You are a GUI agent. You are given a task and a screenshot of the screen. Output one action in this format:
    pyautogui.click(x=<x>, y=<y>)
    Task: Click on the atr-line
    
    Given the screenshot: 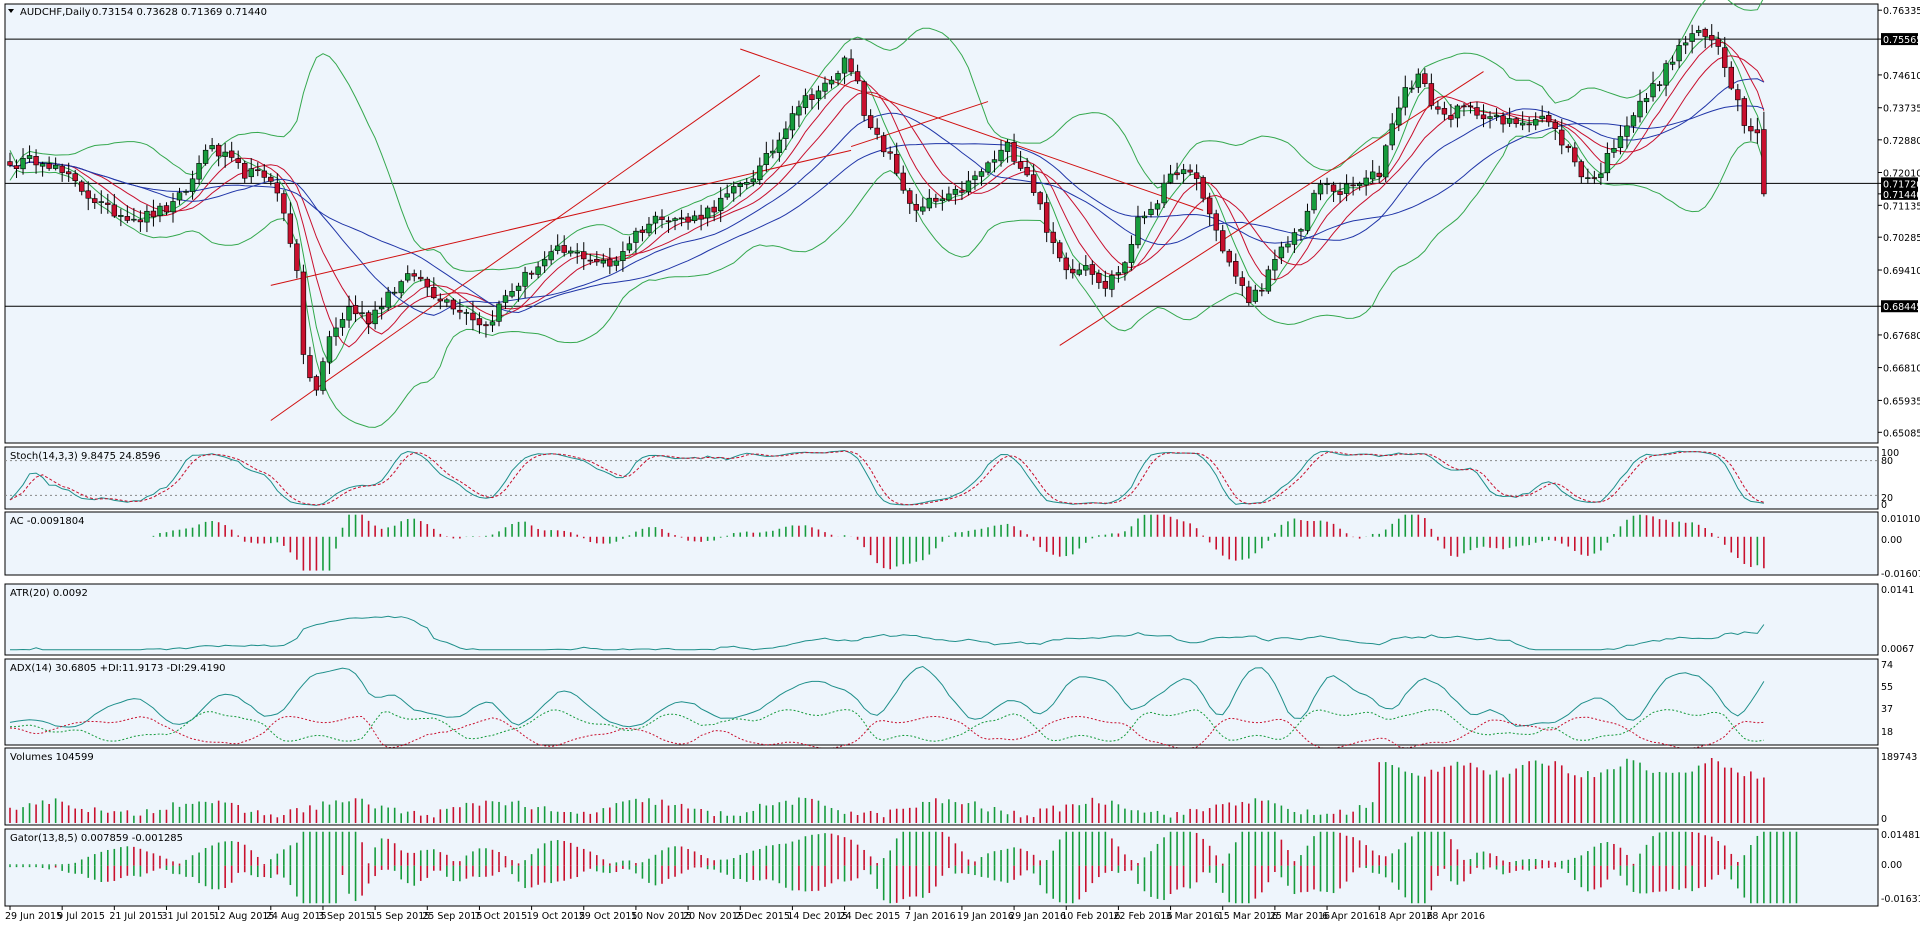 What is the action you would take?
    pyautogui.click(x=887, y=633)
    